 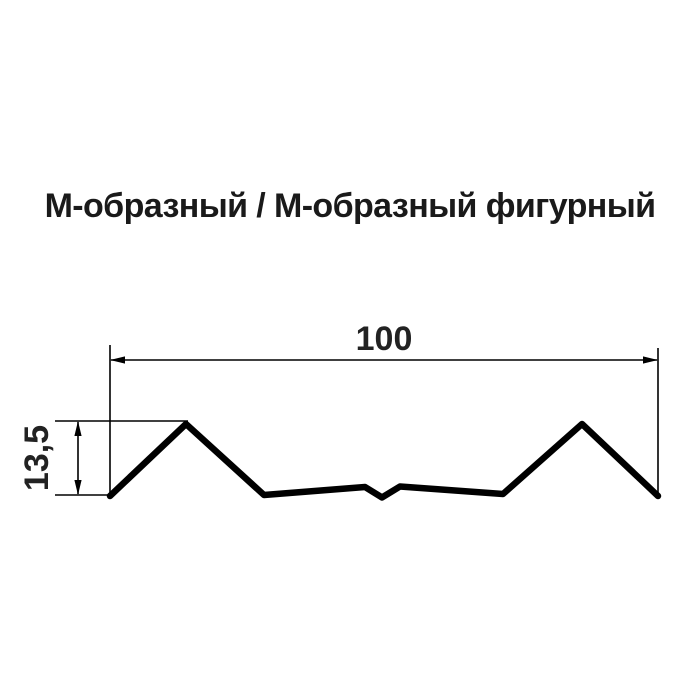 I want to click on page-title: М-образный / М-образный фигурный, so click(x=350, y=206).